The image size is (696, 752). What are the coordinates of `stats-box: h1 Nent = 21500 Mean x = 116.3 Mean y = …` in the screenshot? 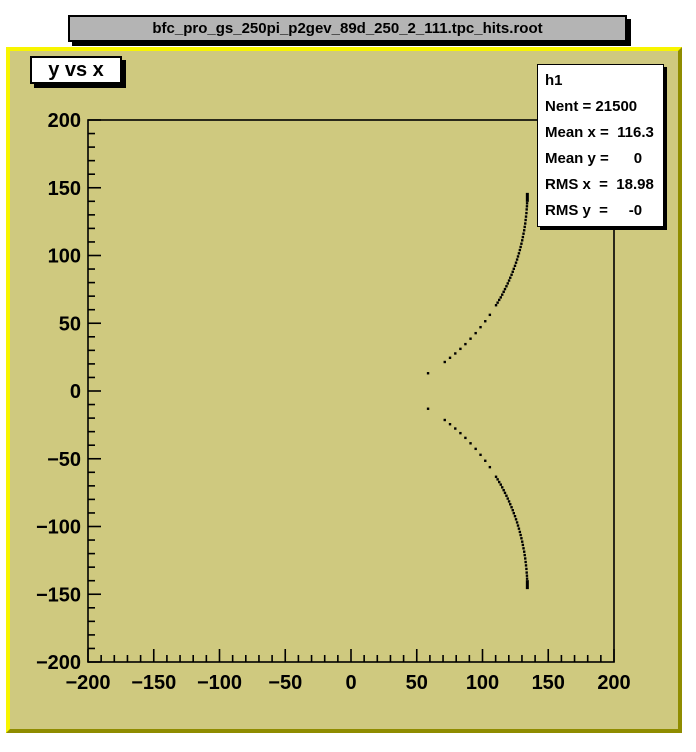 It's located at (600, 145).